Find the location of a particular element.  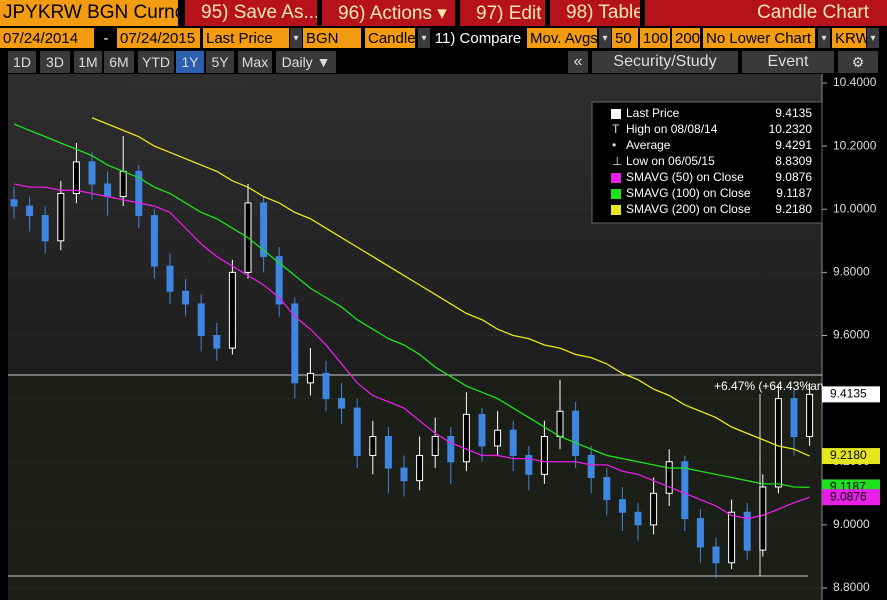

toolbar-item: « is located at coordinates (578, 62).